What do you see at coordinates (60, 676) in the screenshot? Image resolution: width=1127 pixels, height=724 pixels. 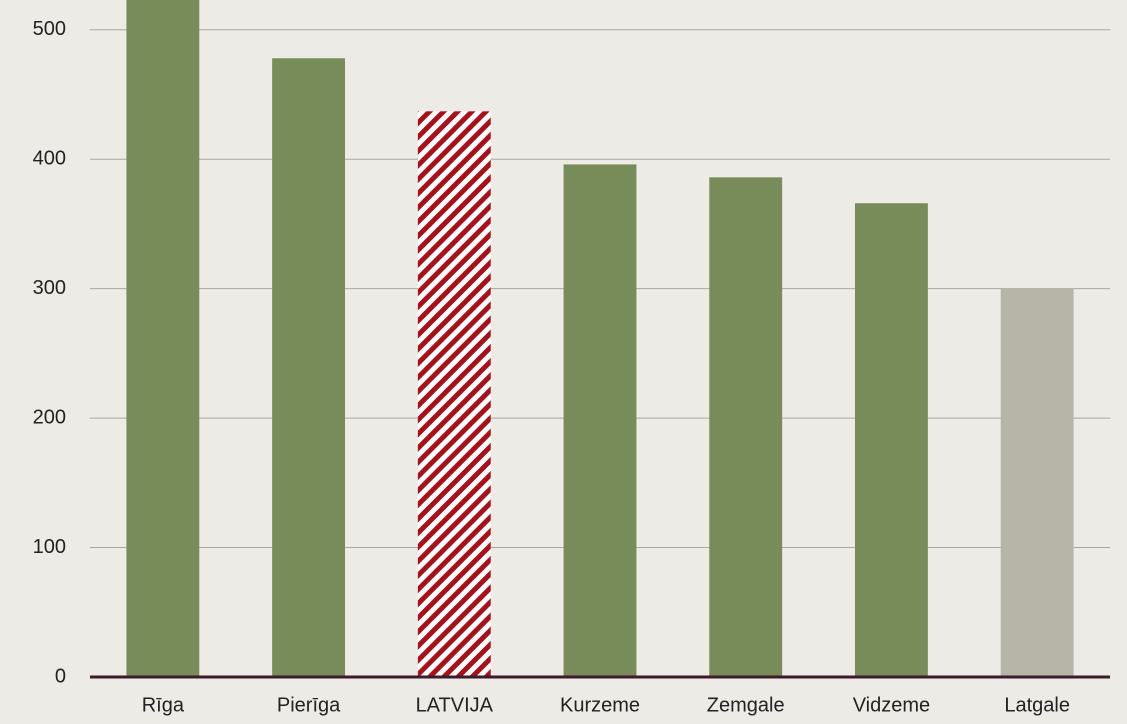 I see `y-tick-label: 0` at bounding box center [60, 676].